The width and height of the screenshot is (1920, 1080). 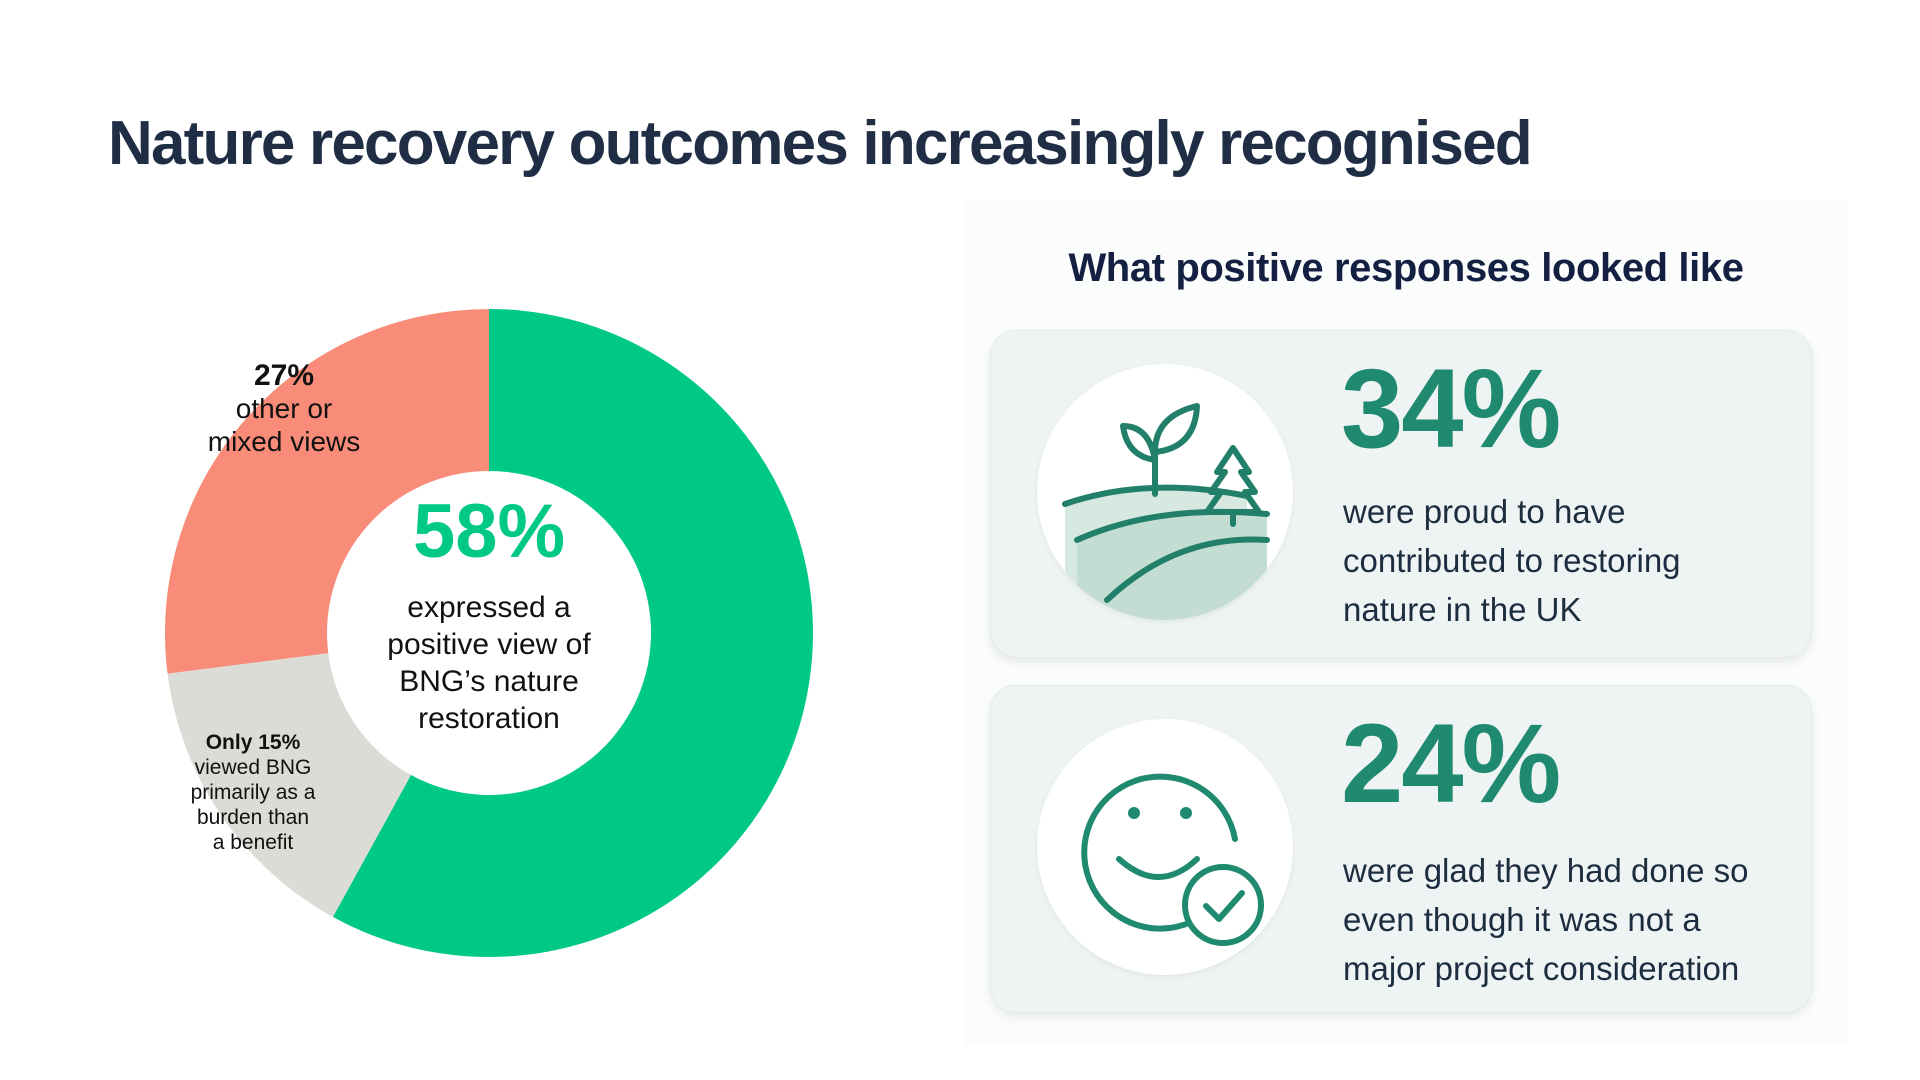 I want to click on stat-value: 24%, so click(x=1451, y=763).